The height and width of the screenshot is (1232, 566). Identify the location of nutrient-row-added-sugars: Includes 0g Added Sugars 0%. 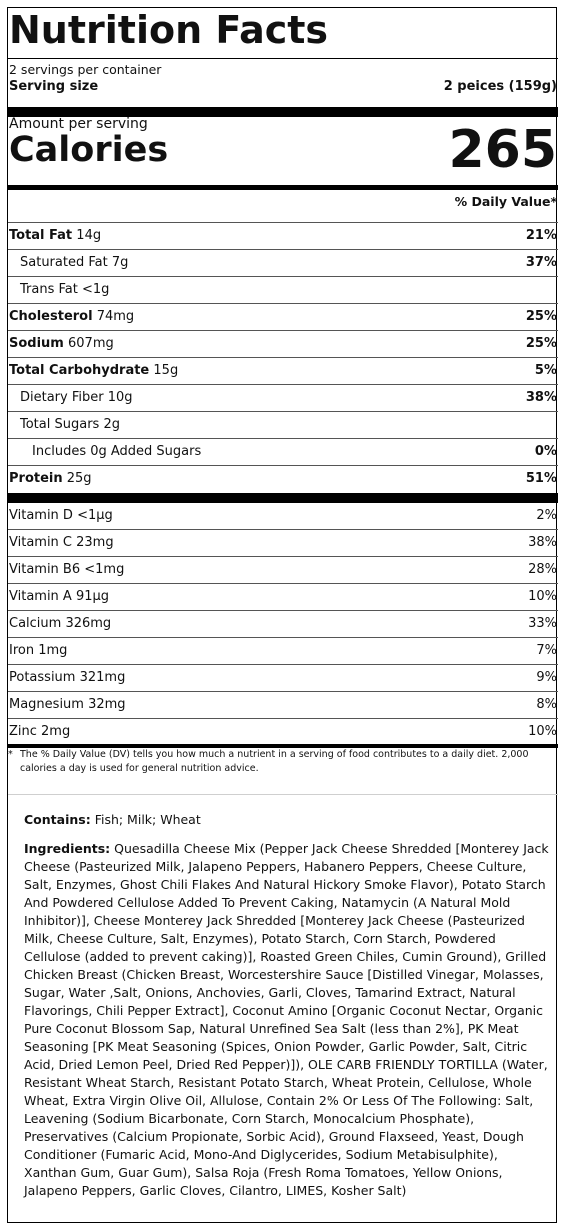
(283, 451).